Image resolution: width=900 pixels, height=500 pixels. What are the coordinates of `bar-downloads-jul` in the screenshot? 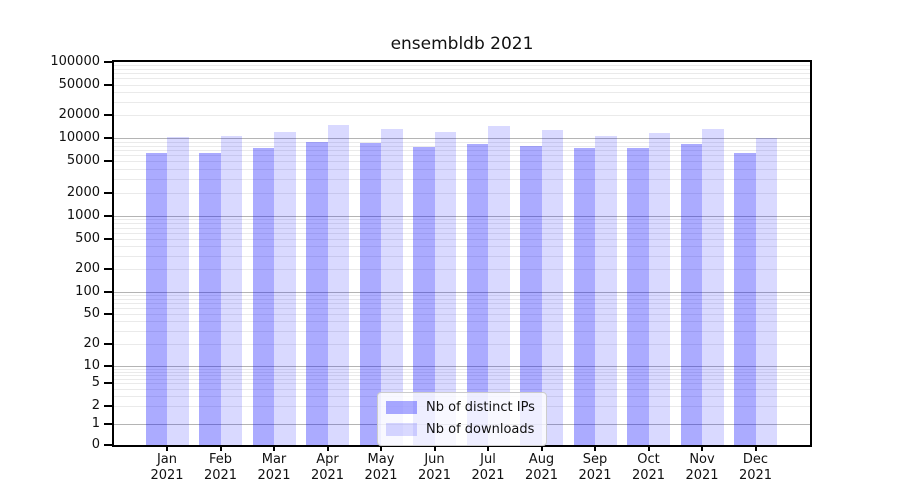 It's located at (499, 285).